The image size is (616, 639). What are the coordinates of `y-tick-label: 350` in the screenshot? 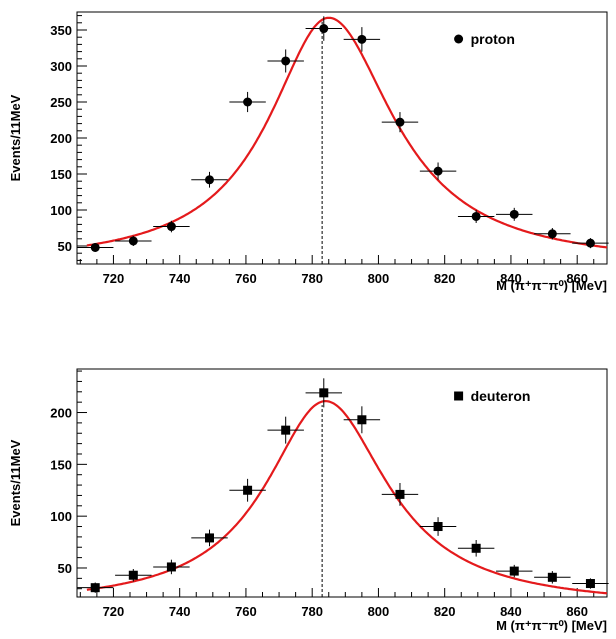 It's located at (61, 30).